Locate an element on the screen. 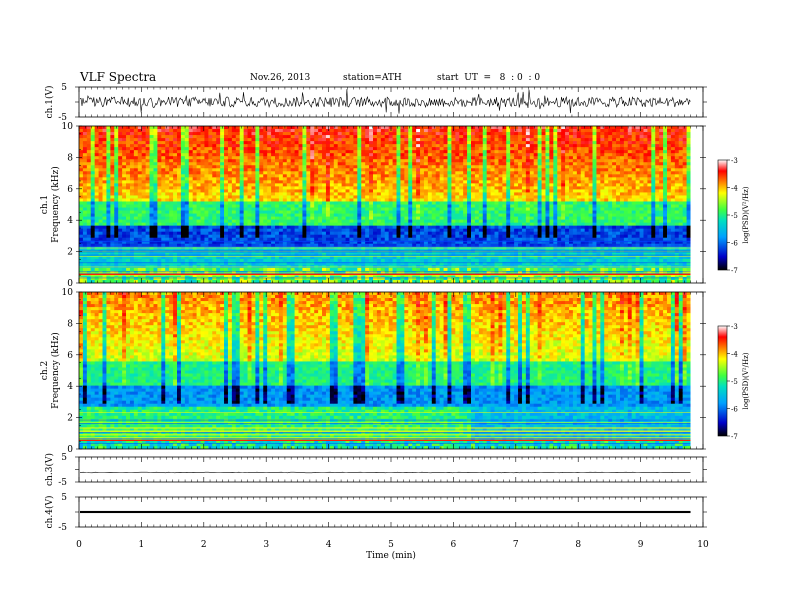 The height and width of the screenshot is (612, 792). ch2_spectrogram-ytick-2: 2 is located at coordinates (70, 419).